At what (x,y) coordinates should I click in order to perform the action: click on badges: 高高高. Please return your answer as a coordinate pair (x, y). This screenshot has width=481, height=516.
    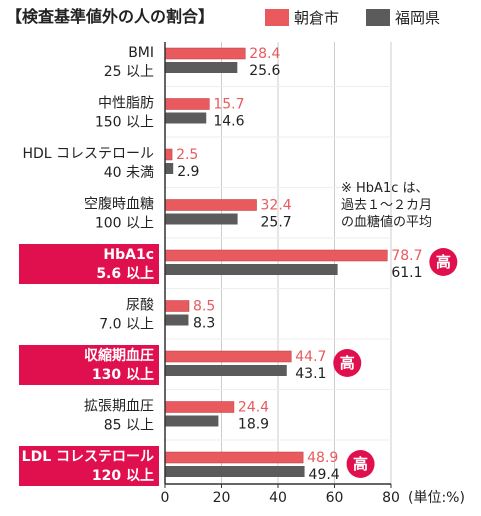
    Looking at the image, I should click on (395, 363).